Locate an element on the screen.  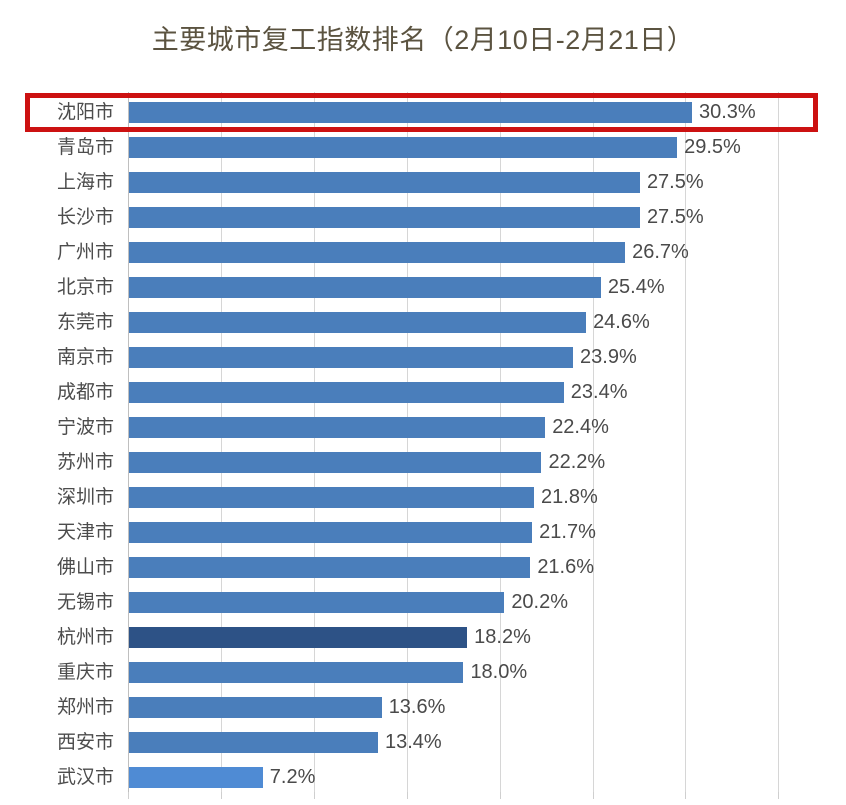
bar-row: 广州市 26.7% is located at coordinates (423, 252).